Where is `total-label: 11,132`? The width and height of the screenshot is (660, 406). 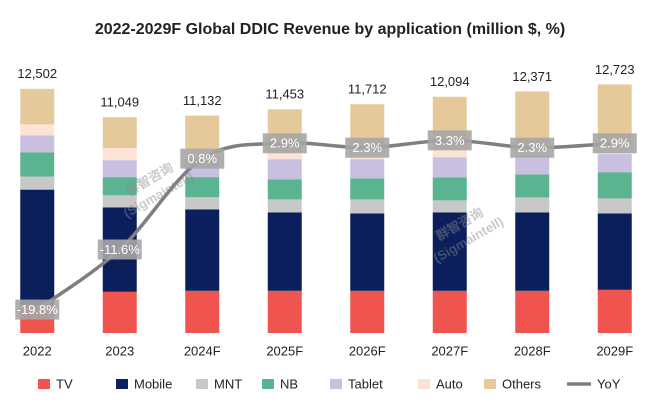
total-label: 11,132 is located at coordinates (202, 100).